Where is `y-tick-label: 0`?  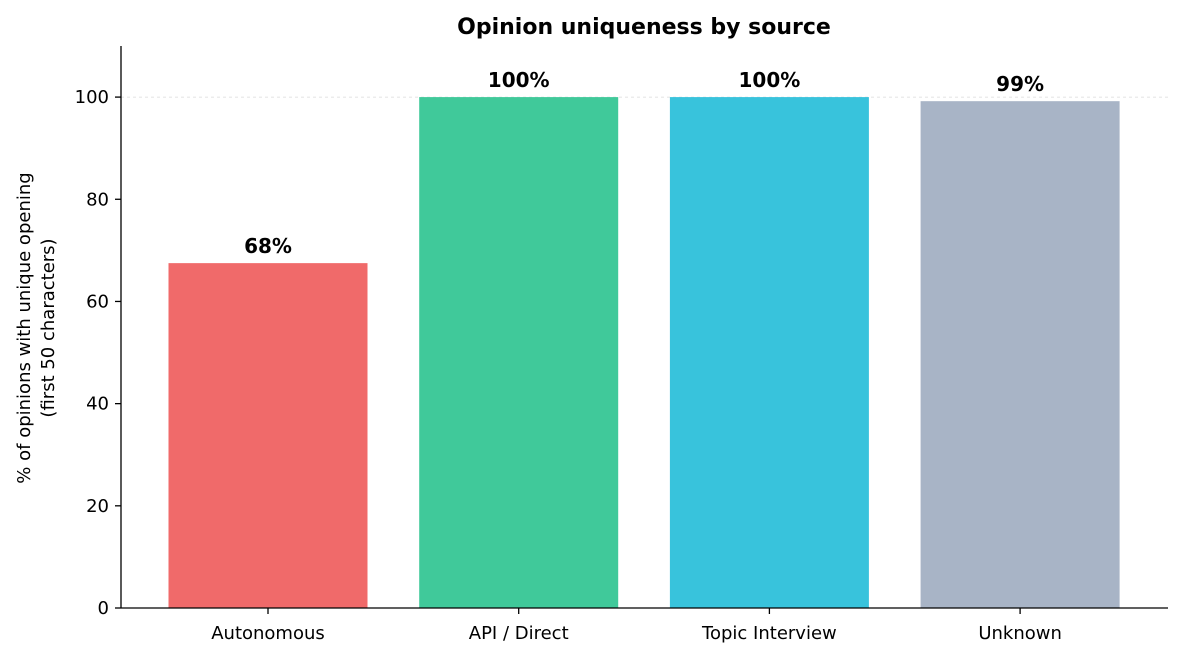 y-tick-label: 0 is located at coordinates (103, 608).